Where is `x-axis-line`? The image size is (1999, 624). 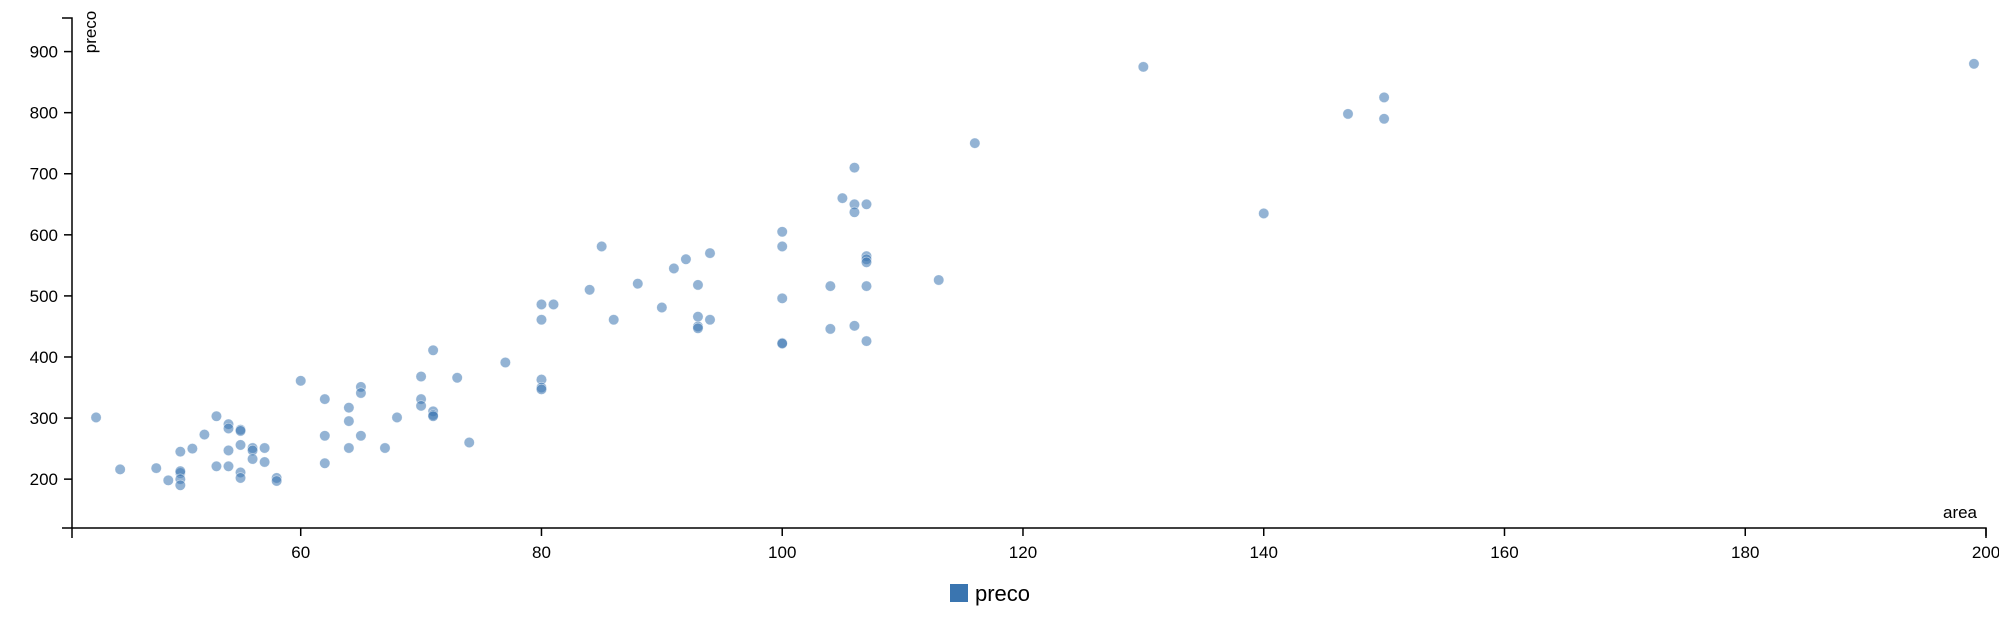
x-axis-line is located at coordinates (1029, 532).